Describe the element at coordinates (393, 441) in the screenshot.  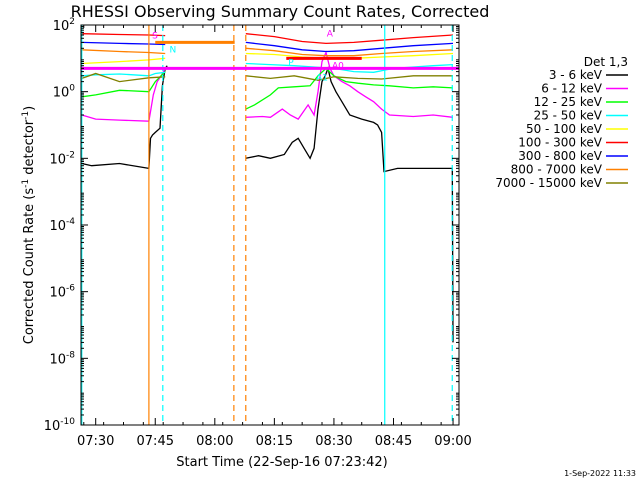
I see `x-tick-label-5: 08:45` at that location.